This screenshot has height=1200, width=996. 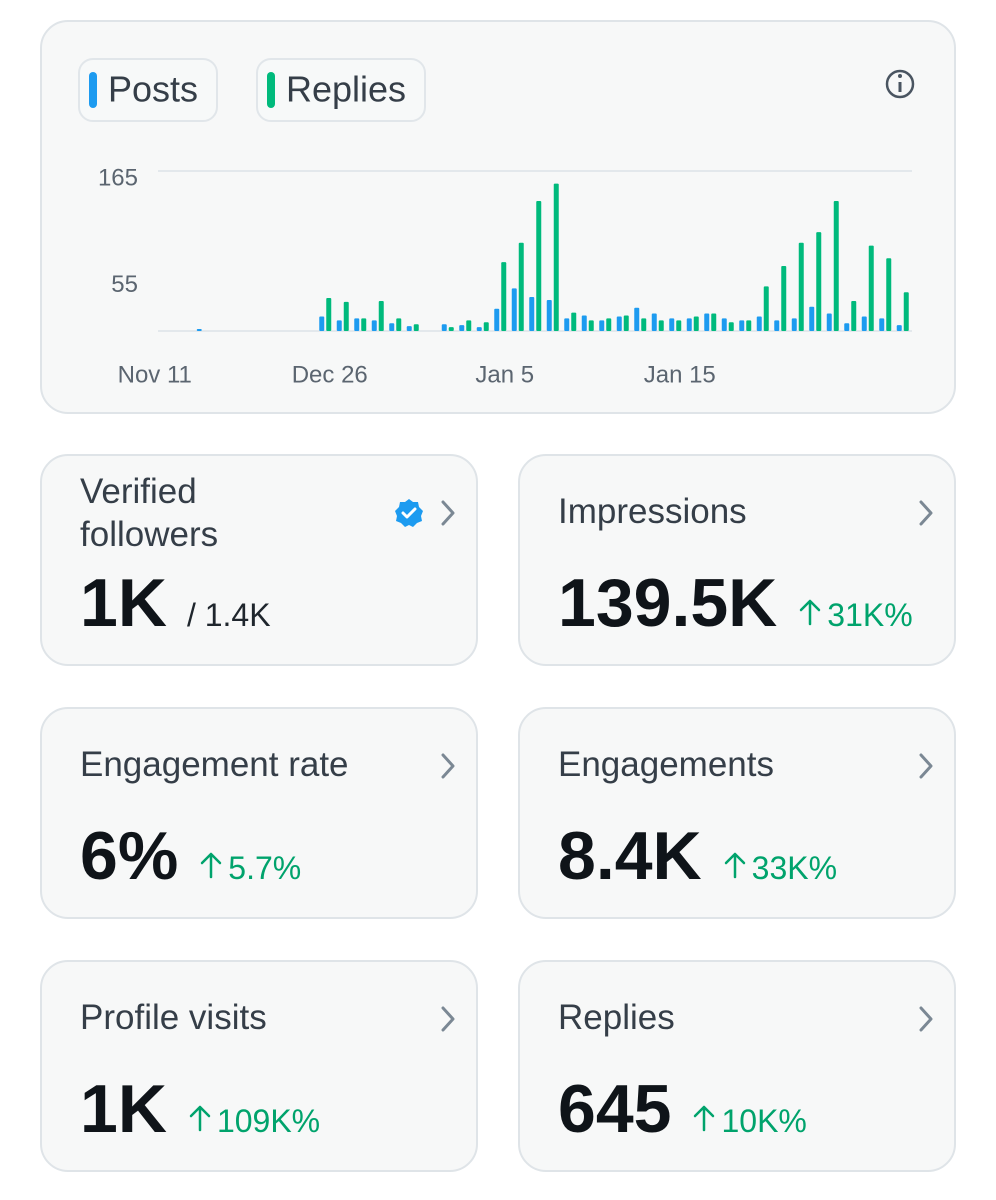 What do you see at coordinates (794, 868) in the screenshot?
I see `change-text: 33K%` at bounding box center [794, 868].